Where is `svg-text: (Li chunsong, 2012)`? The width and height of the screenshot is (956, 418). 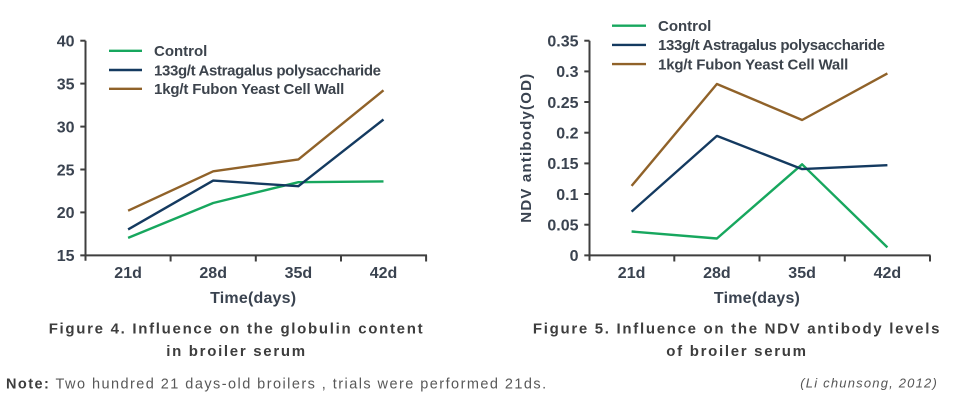
svg-text: (Li chunsong, 2012) is located at coordinates (869, 383).